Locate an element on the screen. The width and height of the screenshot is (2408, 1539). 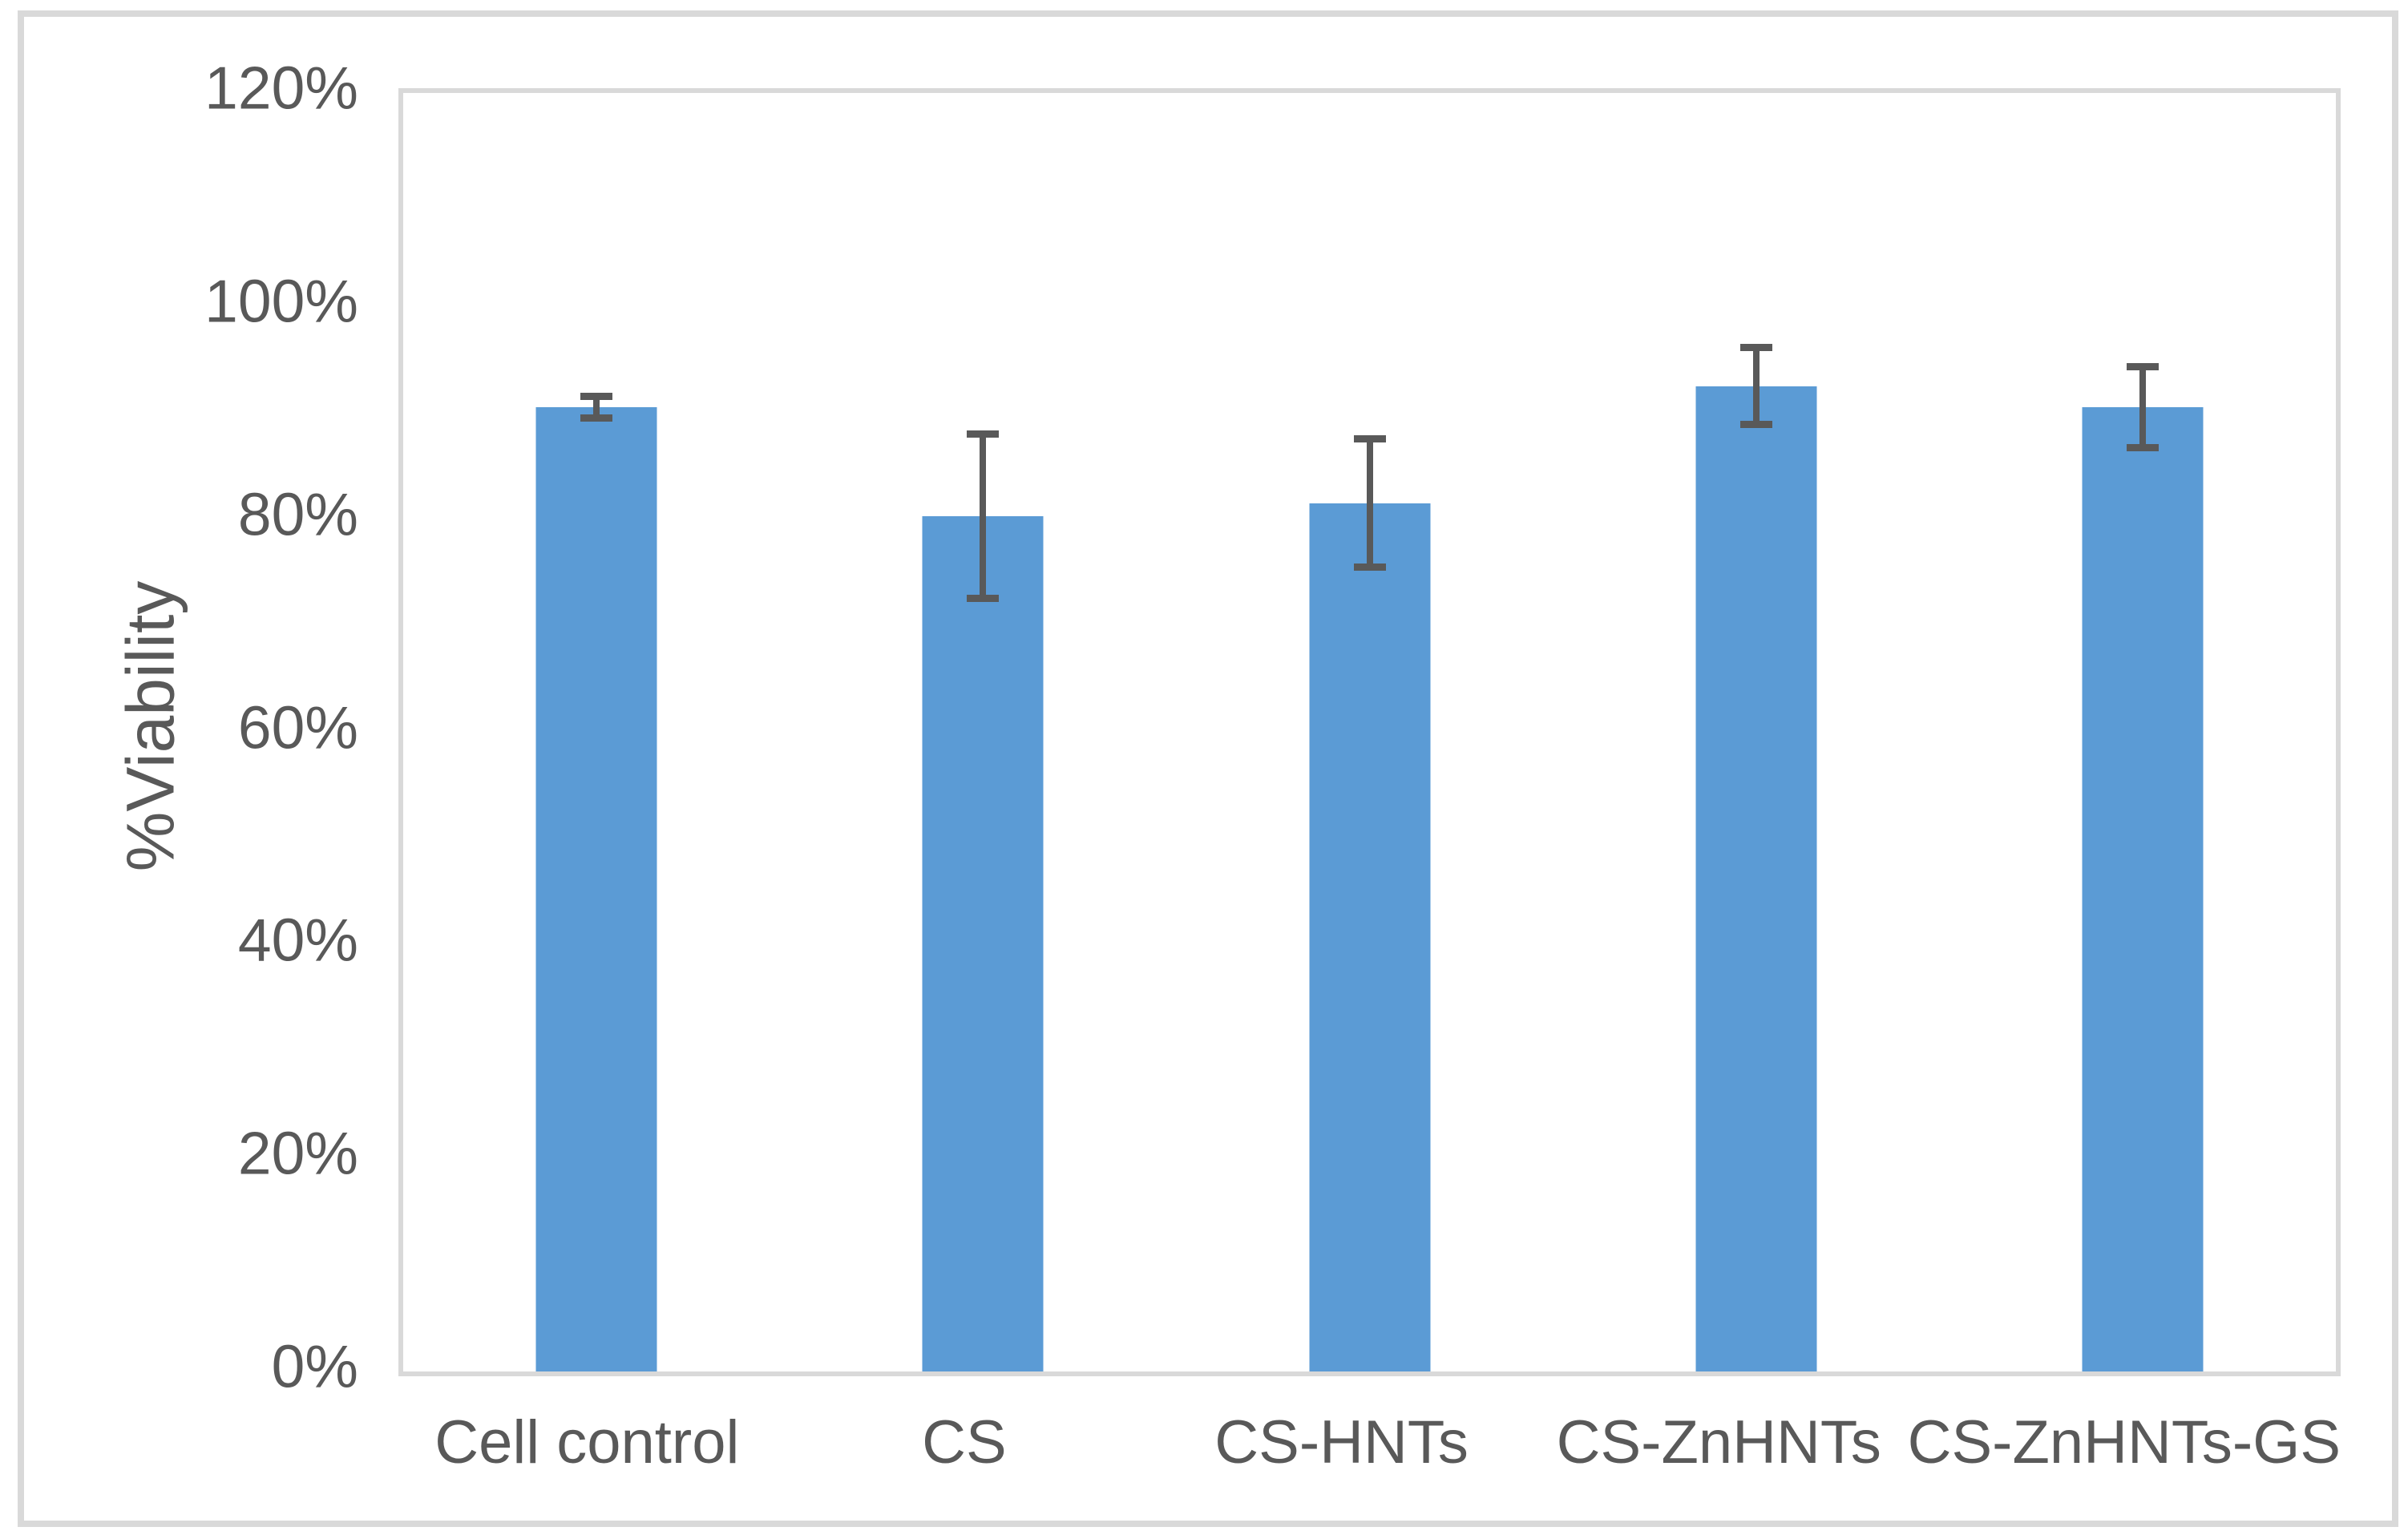
error-bar-cs-znhnts is located at coordinates (1755, 732).